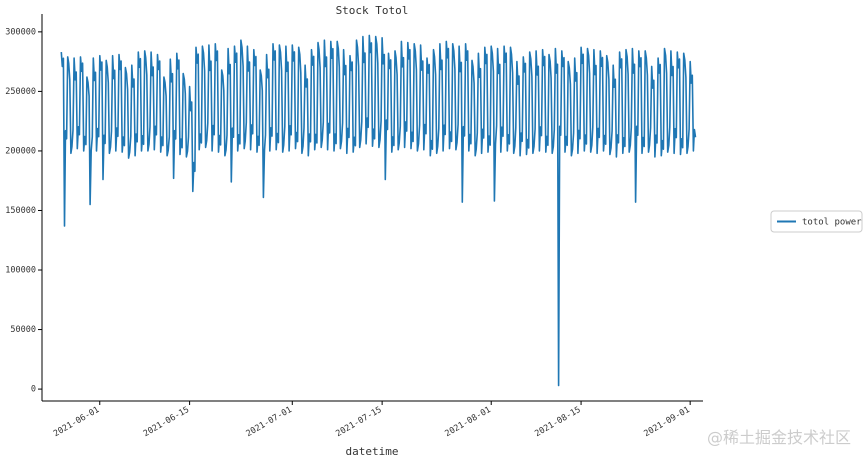 This screenshot has height=466, width=865. I want to click on legend-frame, so click(816, 221).